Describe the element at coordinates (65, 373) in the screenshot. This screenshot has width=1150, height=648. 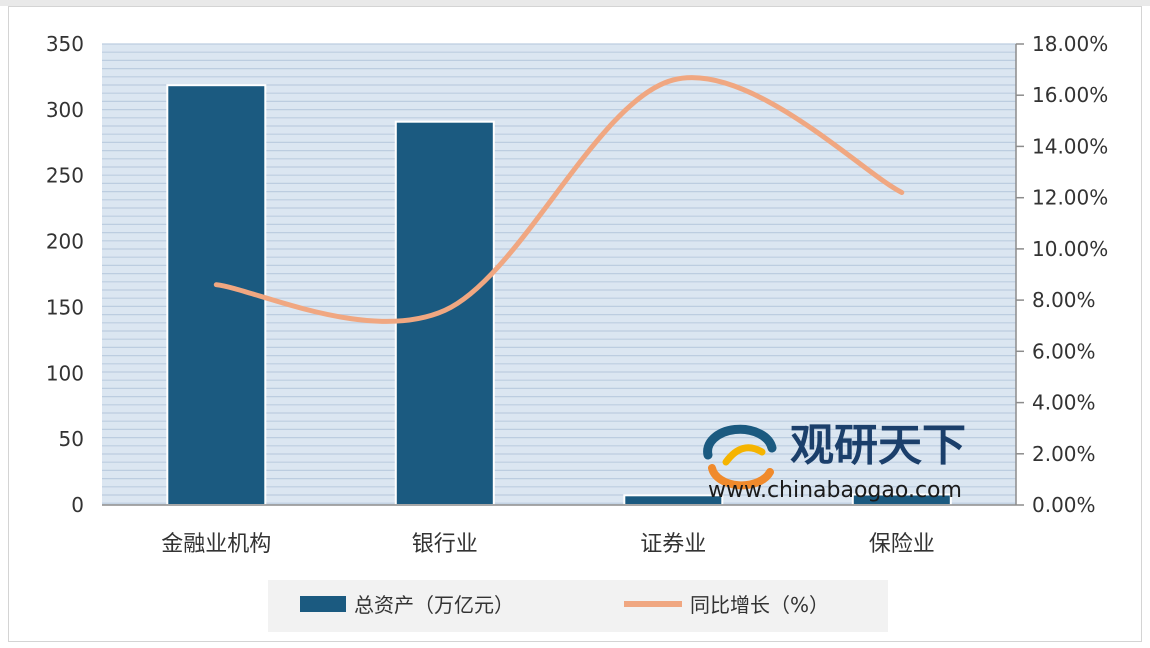
I see `left-tick-label: 100` at that location.